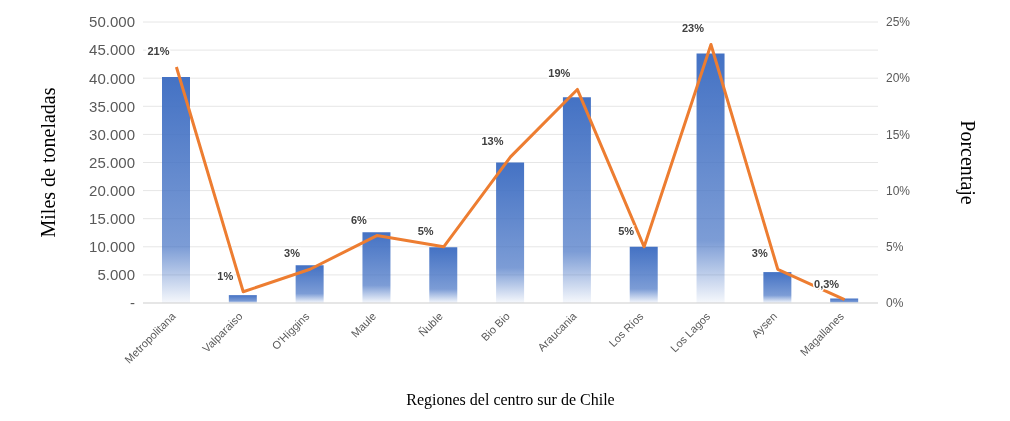 The width and height of the screenshot is (1010, 421). Describe the element at coordinates (626, 329) in the screenshot. I see `x-tick-label: Los Ríos` at that location.